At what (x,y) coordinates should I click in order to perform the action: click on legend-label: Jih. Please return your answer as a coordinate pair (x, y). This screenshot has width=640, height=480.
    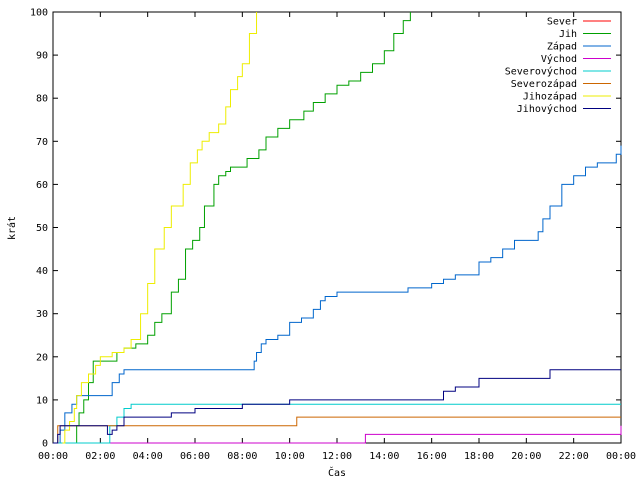
    Looking at the image, I should click on (568, 34).